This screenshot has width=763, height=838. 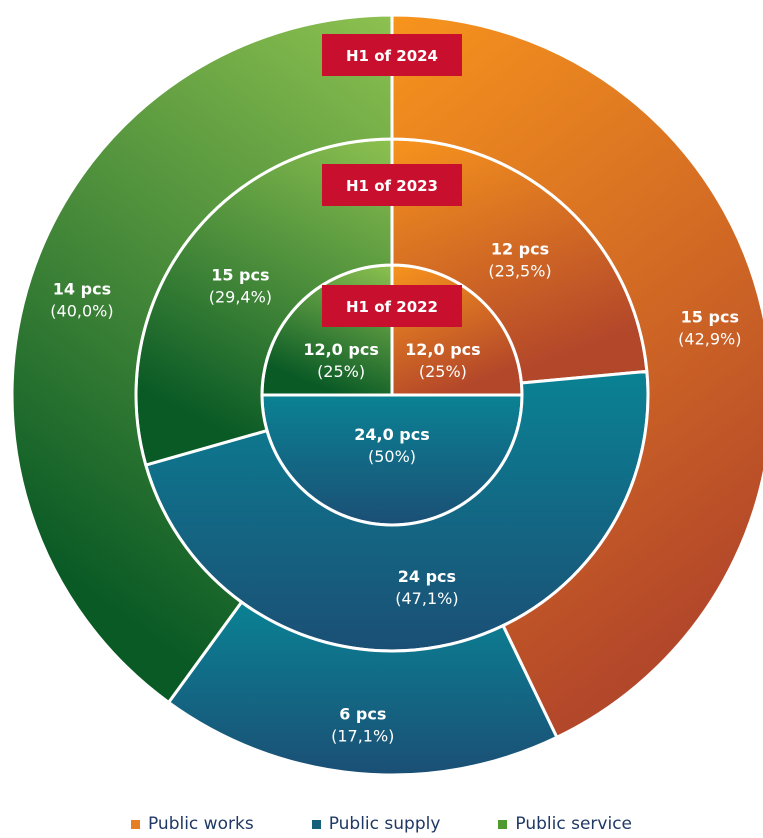 What do you see at coordinates (520, 249) in the screenshot?
I see `slice-label-h1-of-2023-public-works: 12 pcs` at bounding box center [520, 249].